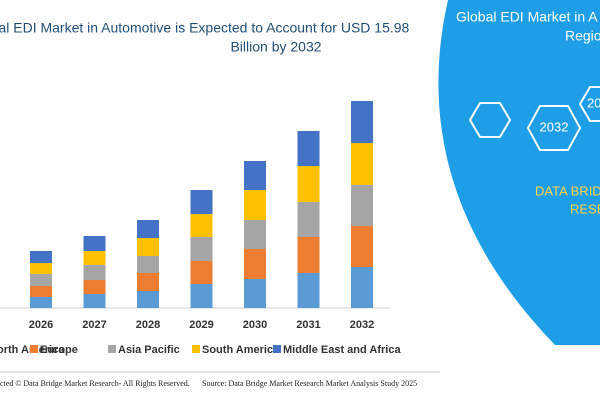 This screenshot has width=600, height=400. Describe the element at coordinates (527, 17) in the screenshot. I see `panel-title: Global EDI Market in A` at that location.